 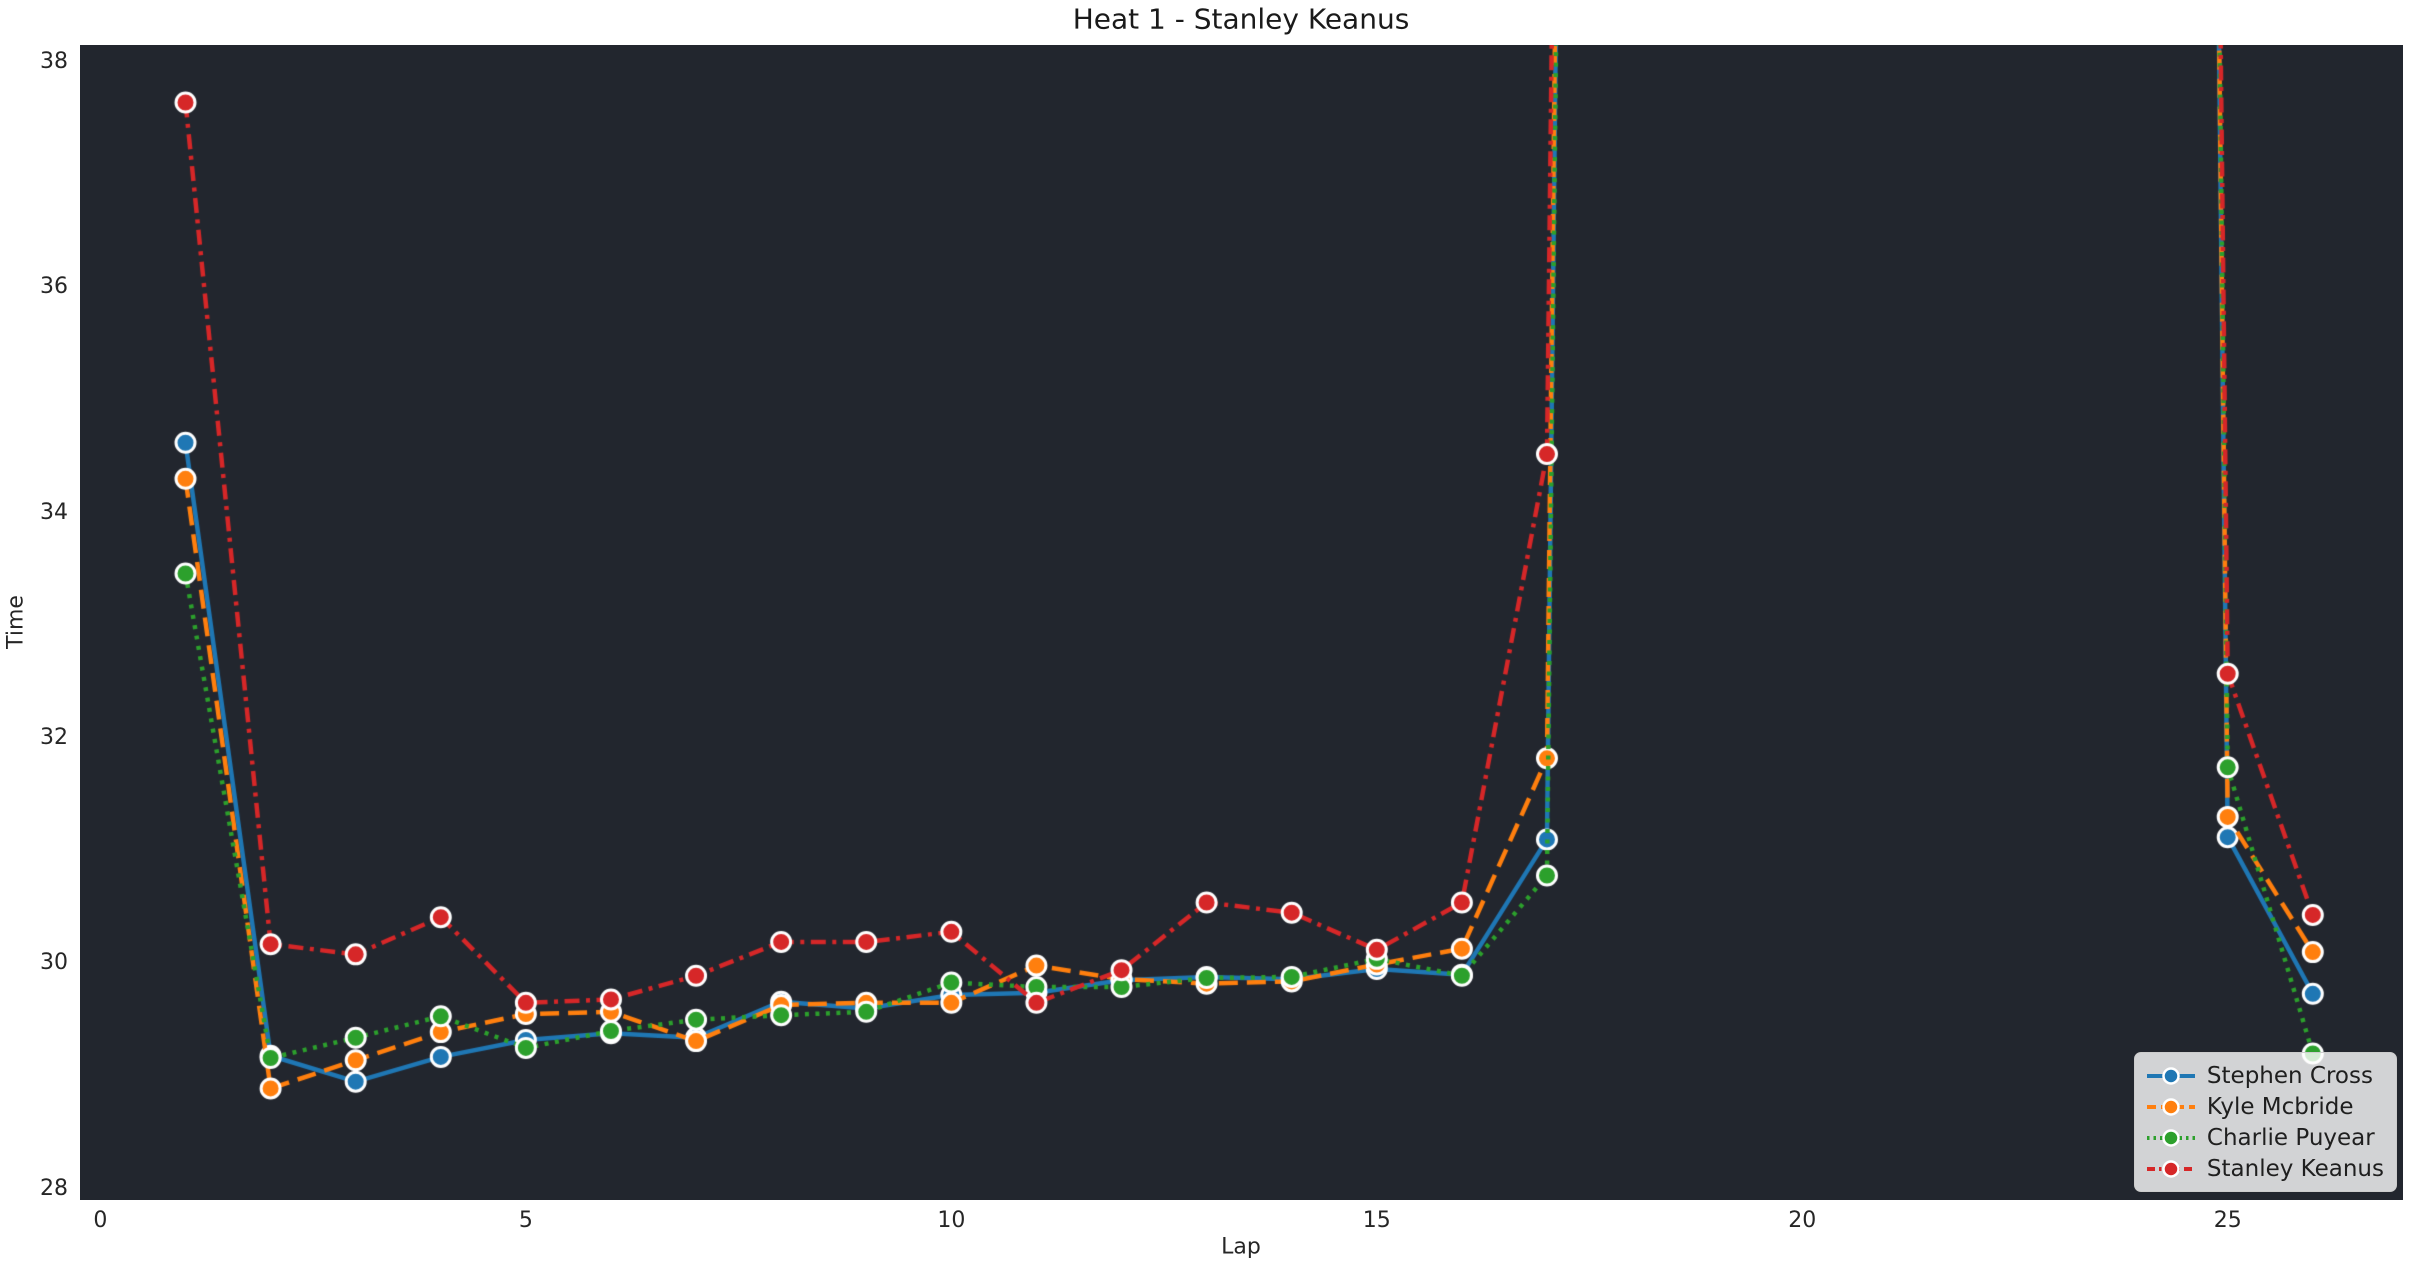 What do you see at coordinates (16, 622) in the screenshot?
I see `y-axis-label: Time` at bounding box center [16, 622].